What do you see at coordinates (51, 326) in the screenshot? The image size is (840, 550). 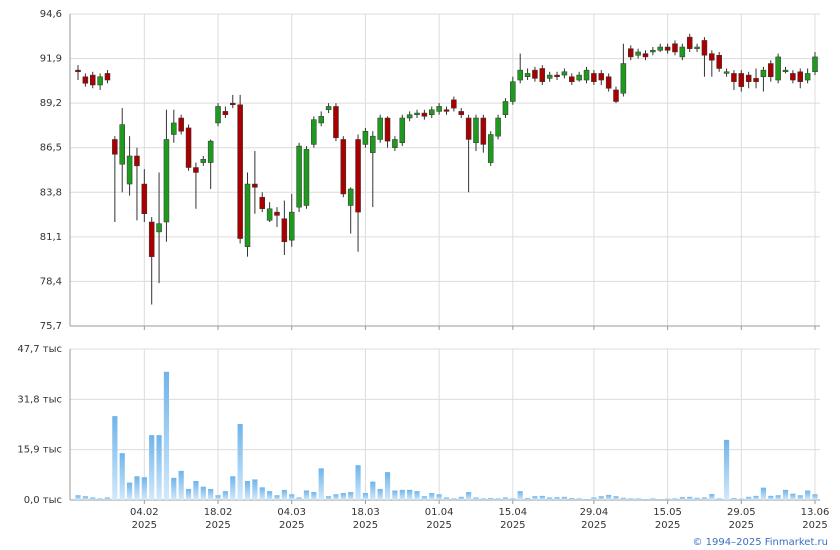 I see `y-tick-label: 75,7` at bounding box center [51, 326].